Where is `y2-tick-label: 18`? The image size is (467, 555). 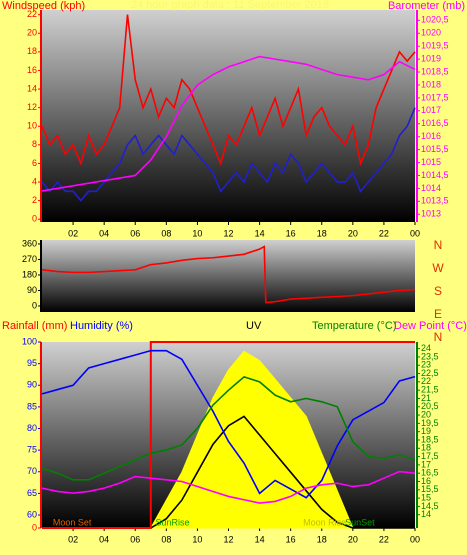
y2-tick-label: 18 is located at coordinates (426, 448).